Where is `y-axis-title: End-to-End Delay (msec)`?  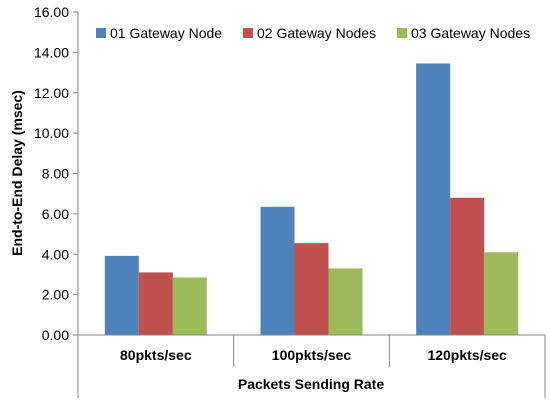
y-axis-title: End-to-End Delay (msec) is located at coordinates (17, 173).